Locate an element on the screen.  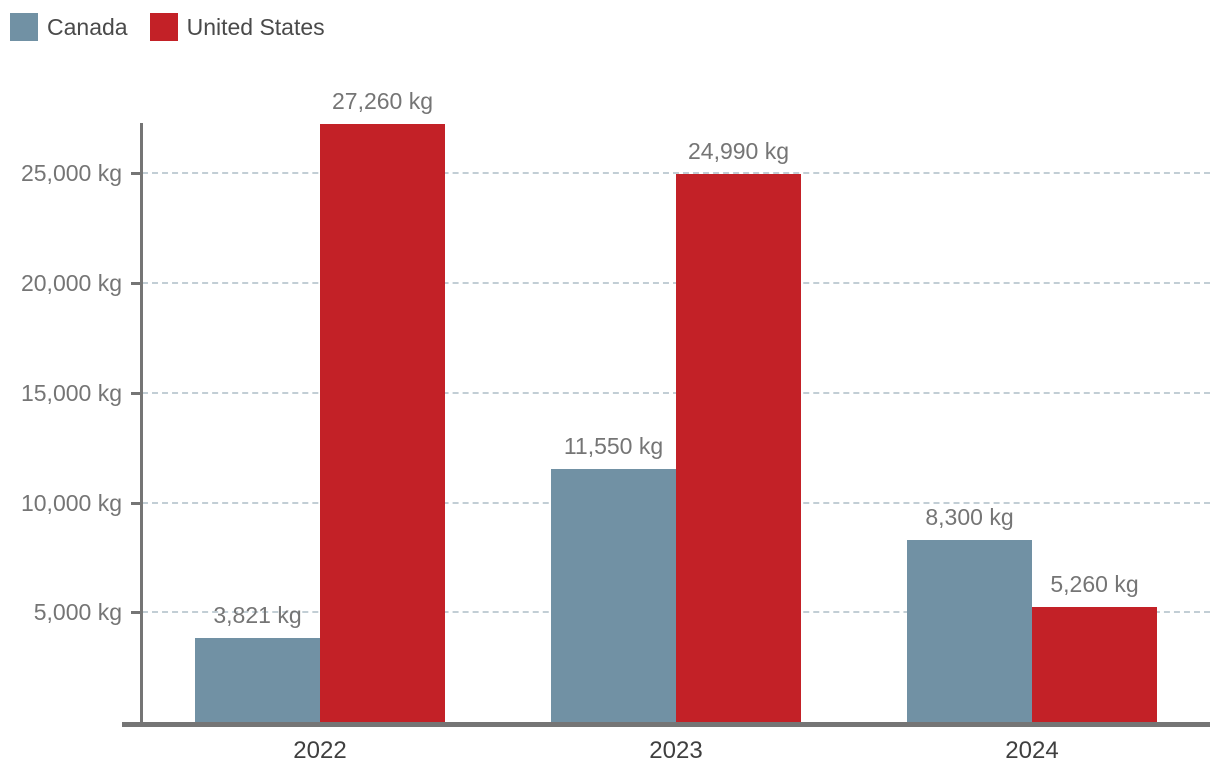
x-category-label-2024: 2024 is located at coordinates (1032, 750).